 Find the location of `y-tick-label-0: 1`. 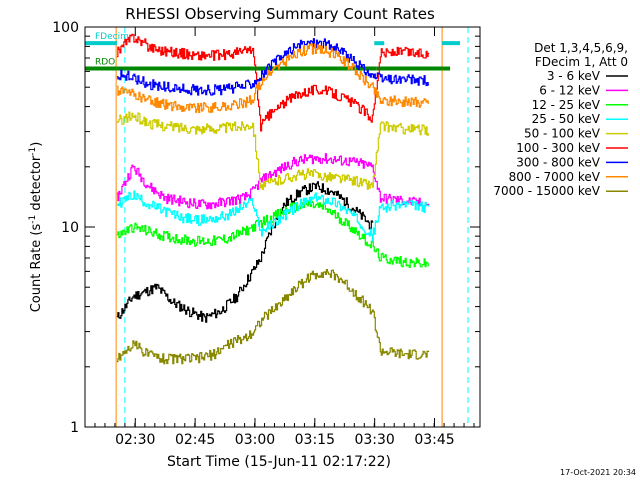

y-tick-label-0: 1 is located at coordinates (74, 428).